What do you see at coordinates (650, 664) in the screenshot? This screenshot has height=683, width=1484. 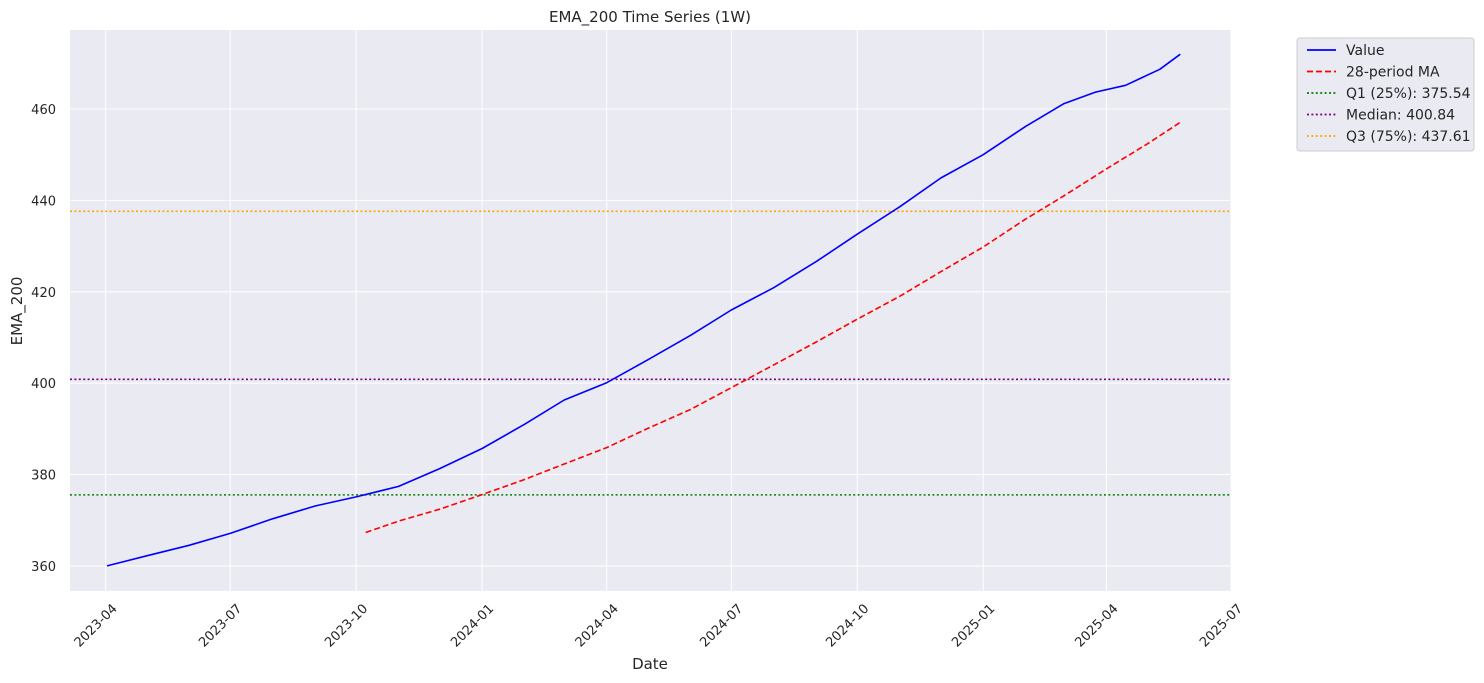 I see `x-axis-label: Date` at bounding box center [650, 664].